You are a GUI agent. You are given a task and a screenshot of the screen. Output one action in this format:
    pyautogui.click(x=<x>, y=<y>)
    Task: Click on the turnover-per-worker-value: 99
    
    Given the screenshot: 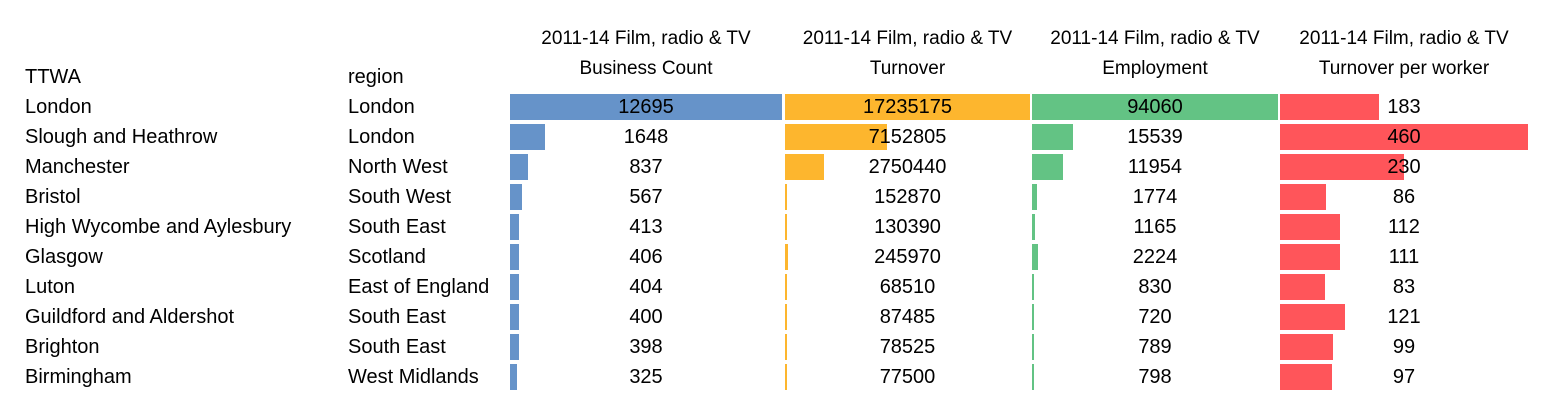 What is the action you would take?
    pyautogui.click(x=1404, y=347)
    